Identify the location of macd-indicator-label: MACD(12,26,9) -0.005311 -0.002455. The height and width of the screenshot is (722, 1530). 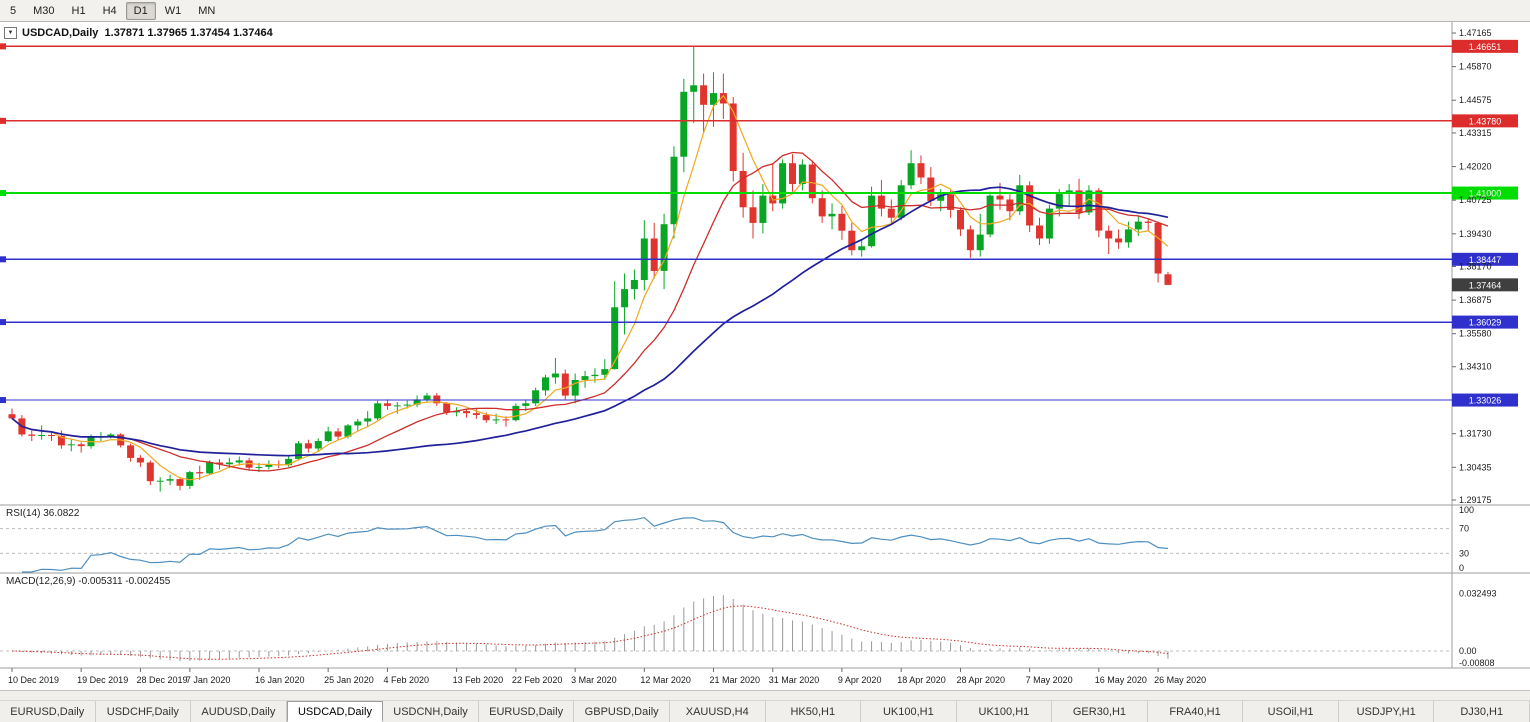
(88, 581).